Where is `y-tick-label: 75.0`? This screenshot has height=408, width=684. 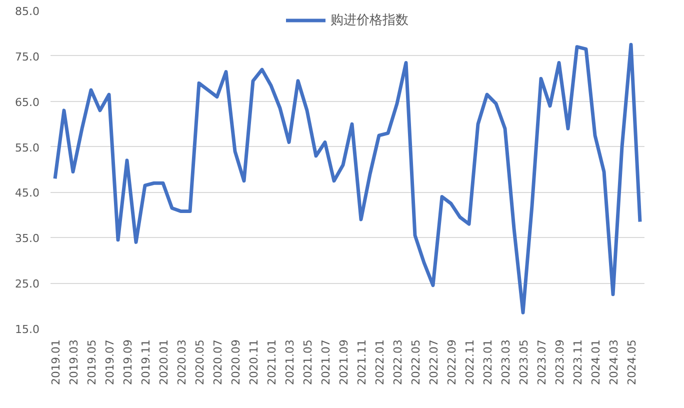
y-tick-label: 75.0 is located at coordinates (27, 57).